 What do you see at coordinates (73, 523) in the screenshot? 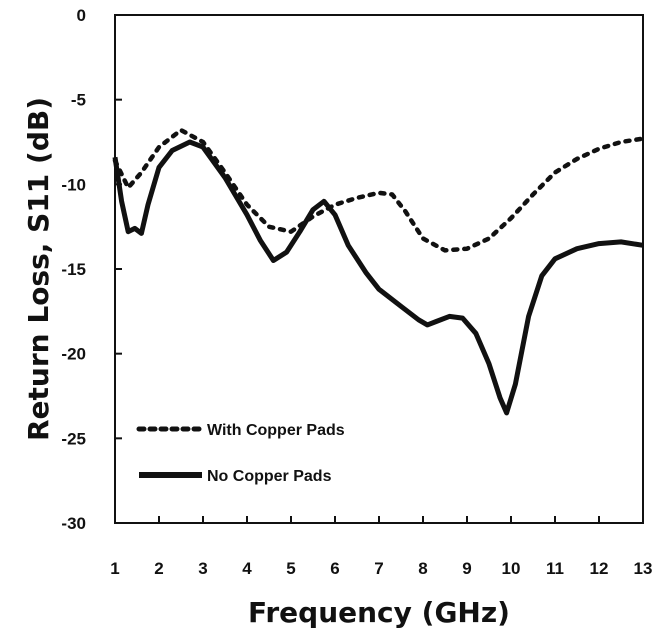
I see `y-tick-label: -30` at bounding box center [73, 523].